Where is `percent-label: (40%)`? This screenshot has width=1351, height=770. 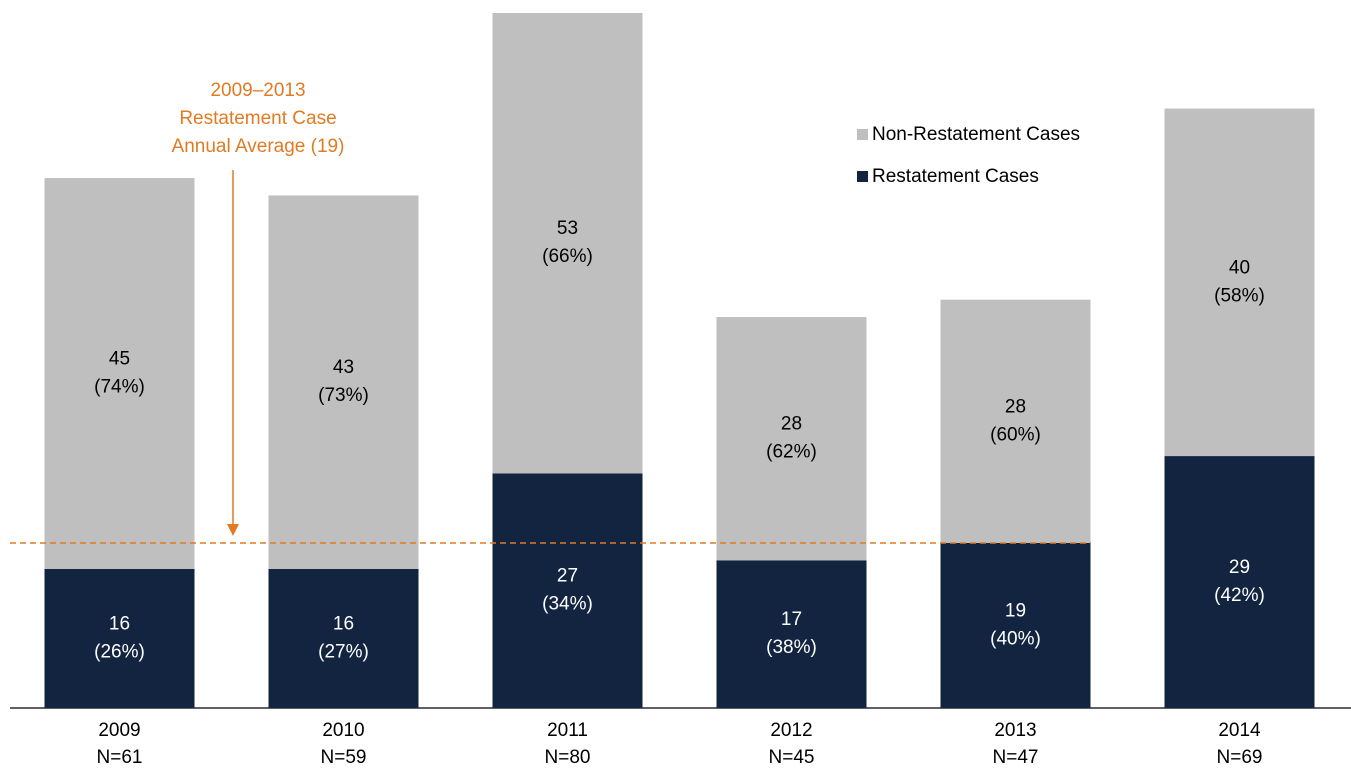 percent-label: (40%) is located at coordinates (1015, 638).